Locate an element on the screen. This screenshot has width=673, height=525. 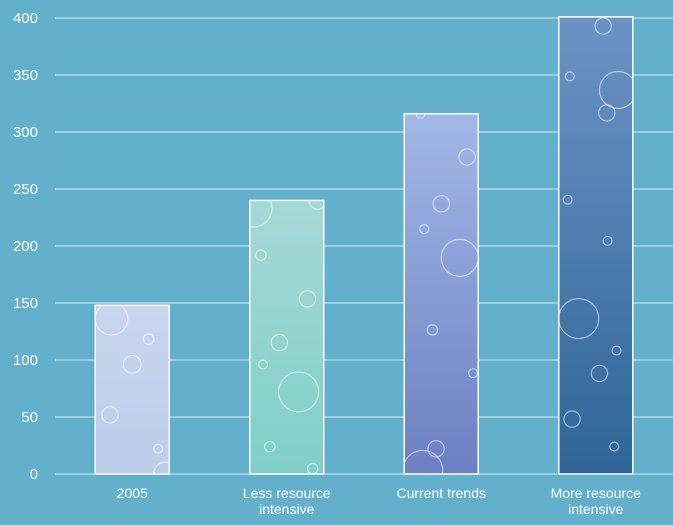
y-tick-label: 50 is located at coordinates (29, 417).